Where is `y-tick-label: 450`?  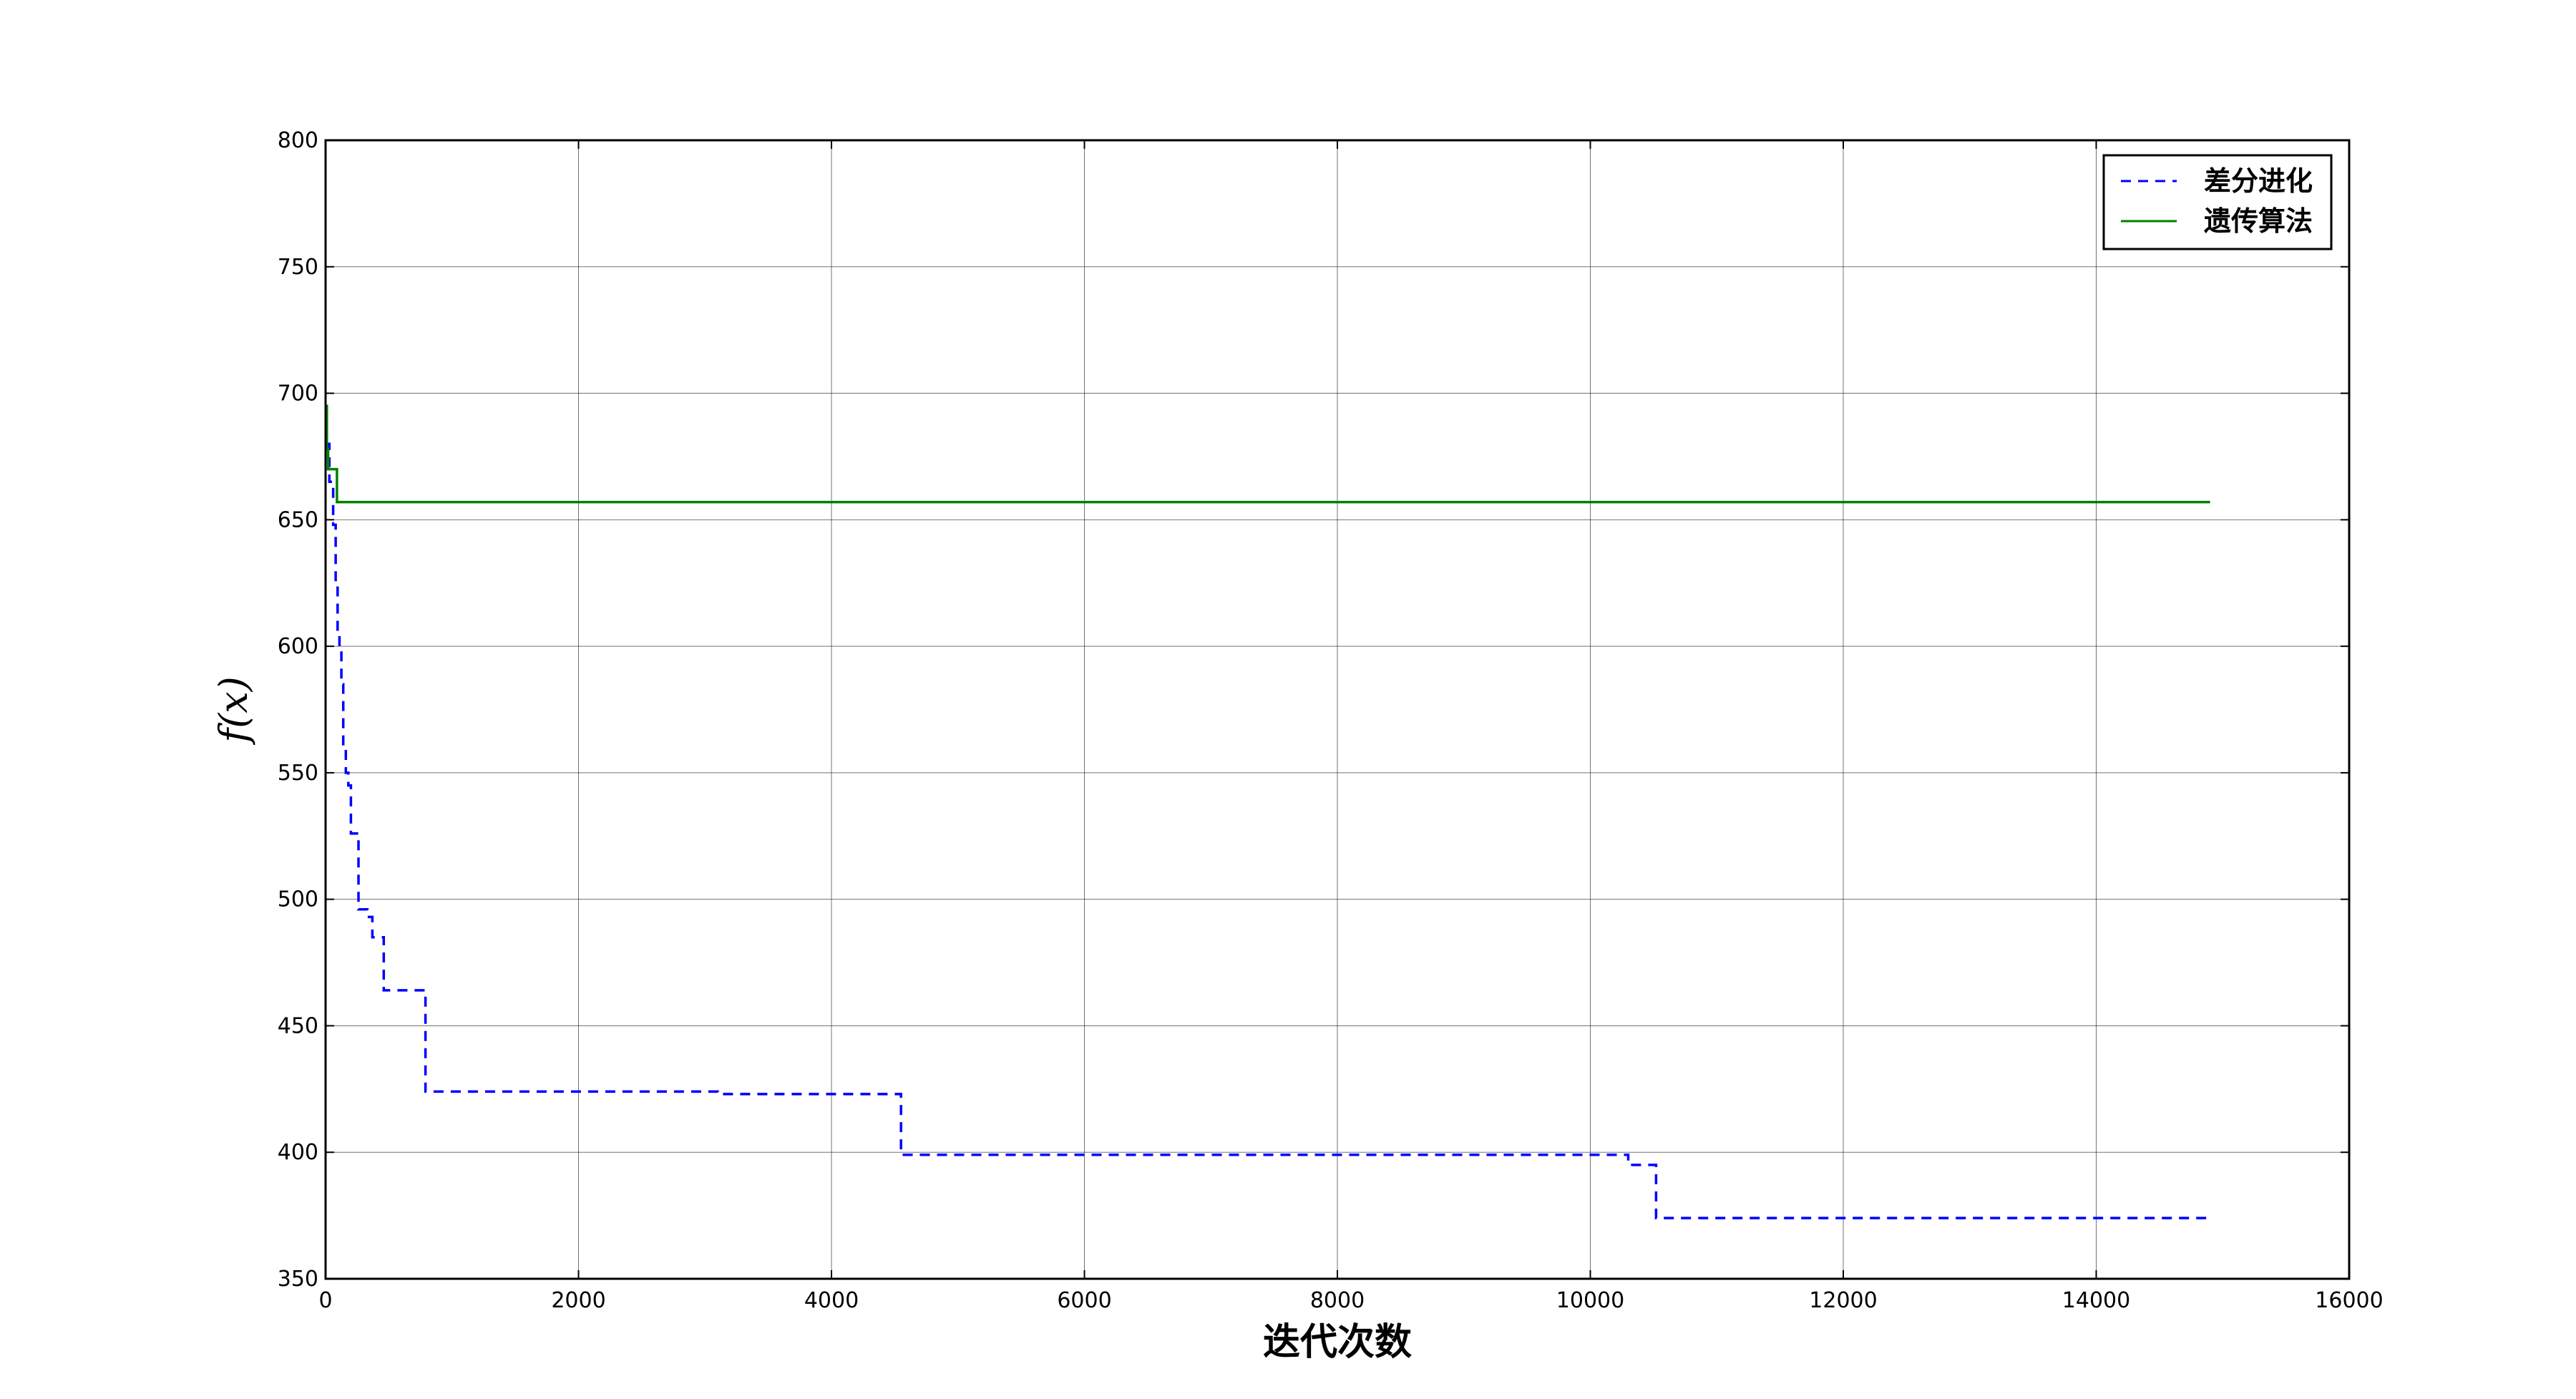 y-tick-label: 450 is located at coordinates (298, 1026).